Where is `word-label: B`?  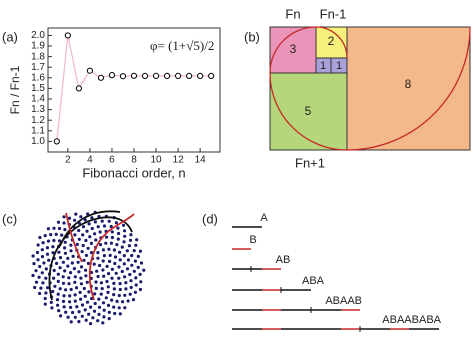 word-label: B is located at coordinates (252, 240).